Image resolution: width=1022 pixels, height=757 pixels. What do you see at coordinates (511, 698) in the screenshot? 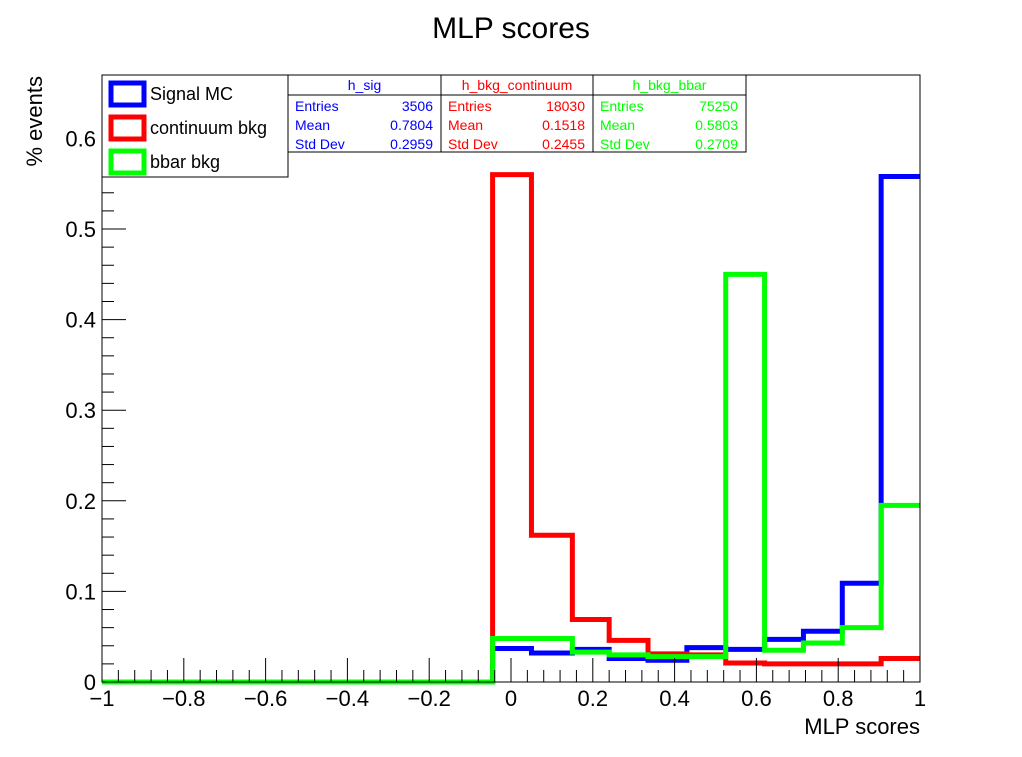
I see `x-tick-label: 0` at bounding box center [511, 698].